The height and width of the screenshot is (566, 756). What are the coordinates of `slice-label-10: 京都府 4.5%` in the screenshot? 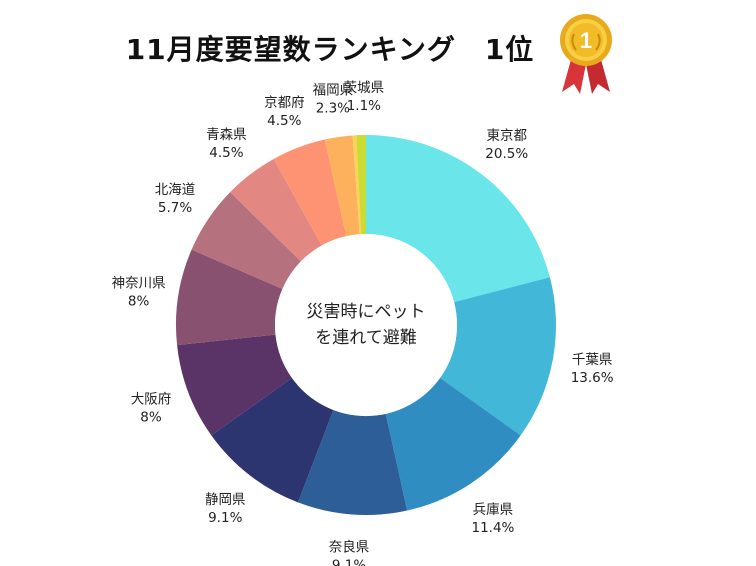 It's located at (284, 112).